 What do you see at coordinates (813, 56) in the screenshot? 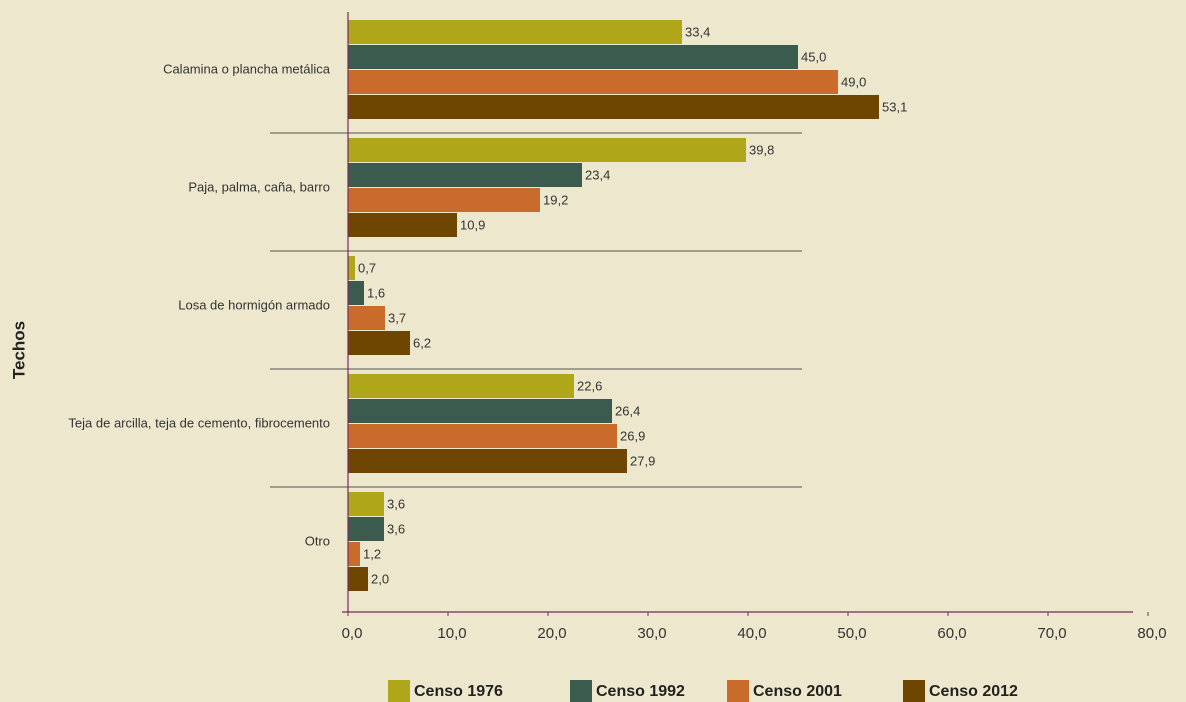
I see `value-label: 45,0` at bounding box center [813, 56].